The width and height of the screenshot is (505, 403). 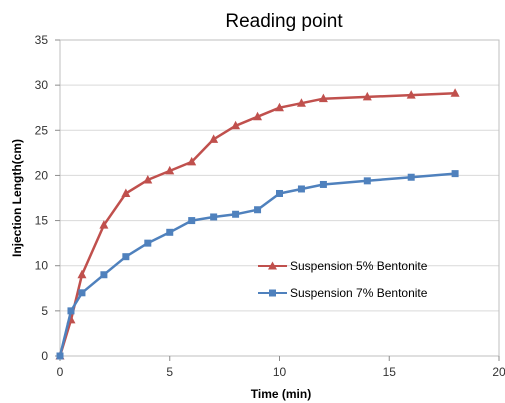 I want to click on y-tick-label: 10, so click(x=42, y=266).